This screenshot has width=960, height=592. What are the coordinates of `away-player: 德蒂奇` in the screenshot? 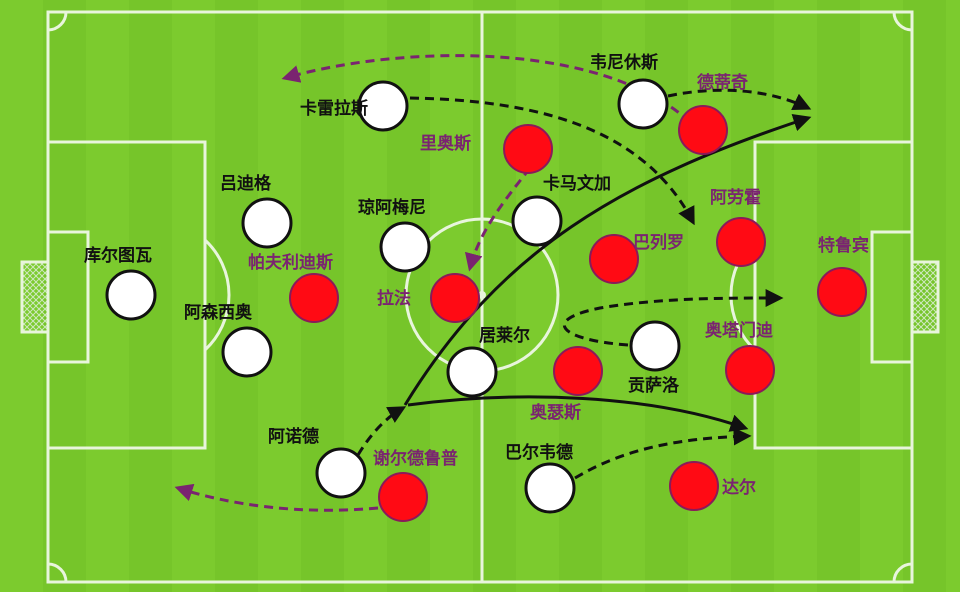 It's located at (713, 113).